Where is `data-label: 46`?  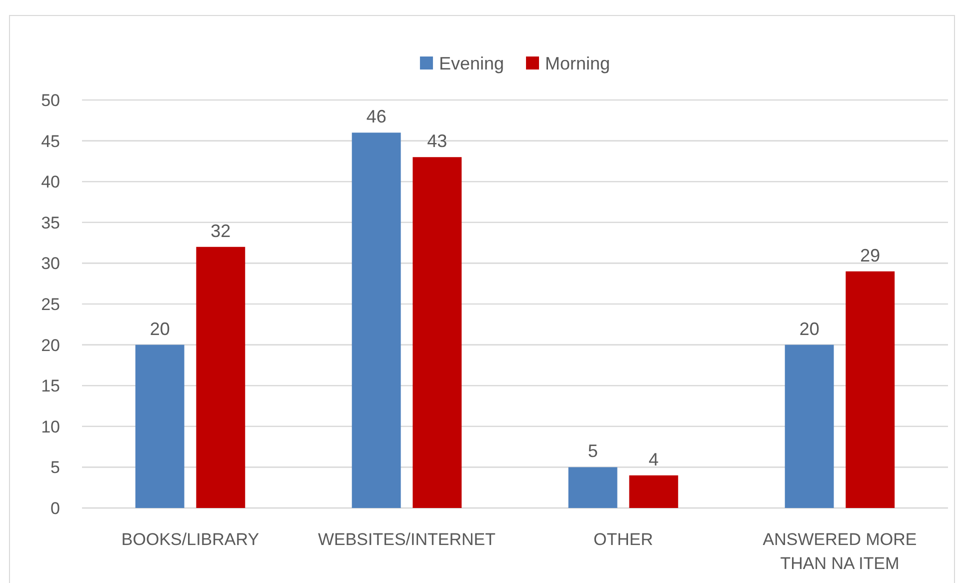
data-label: 46 is located at coordinates (376, 116).